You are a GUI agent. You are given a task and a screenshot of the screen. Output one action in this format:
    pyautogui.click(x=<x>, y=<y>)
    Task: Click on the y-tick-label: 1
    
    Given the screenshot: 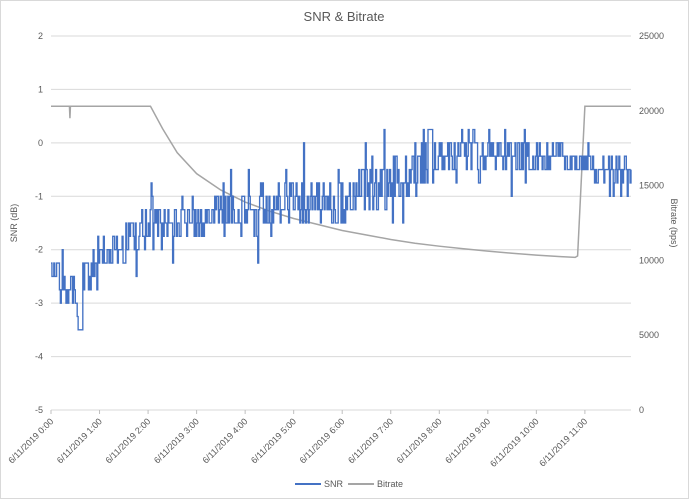 What is the action you would take?
    pyautogui.click(x=40, y=89)
    